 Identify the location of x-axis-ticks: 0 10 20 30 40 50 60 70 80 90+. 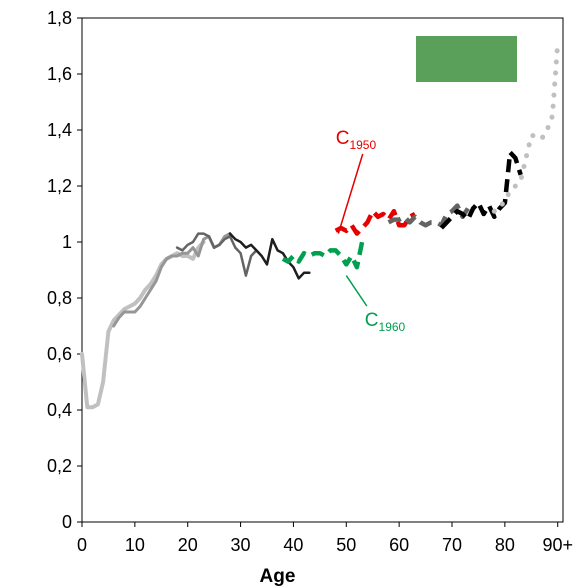
(325, 538).